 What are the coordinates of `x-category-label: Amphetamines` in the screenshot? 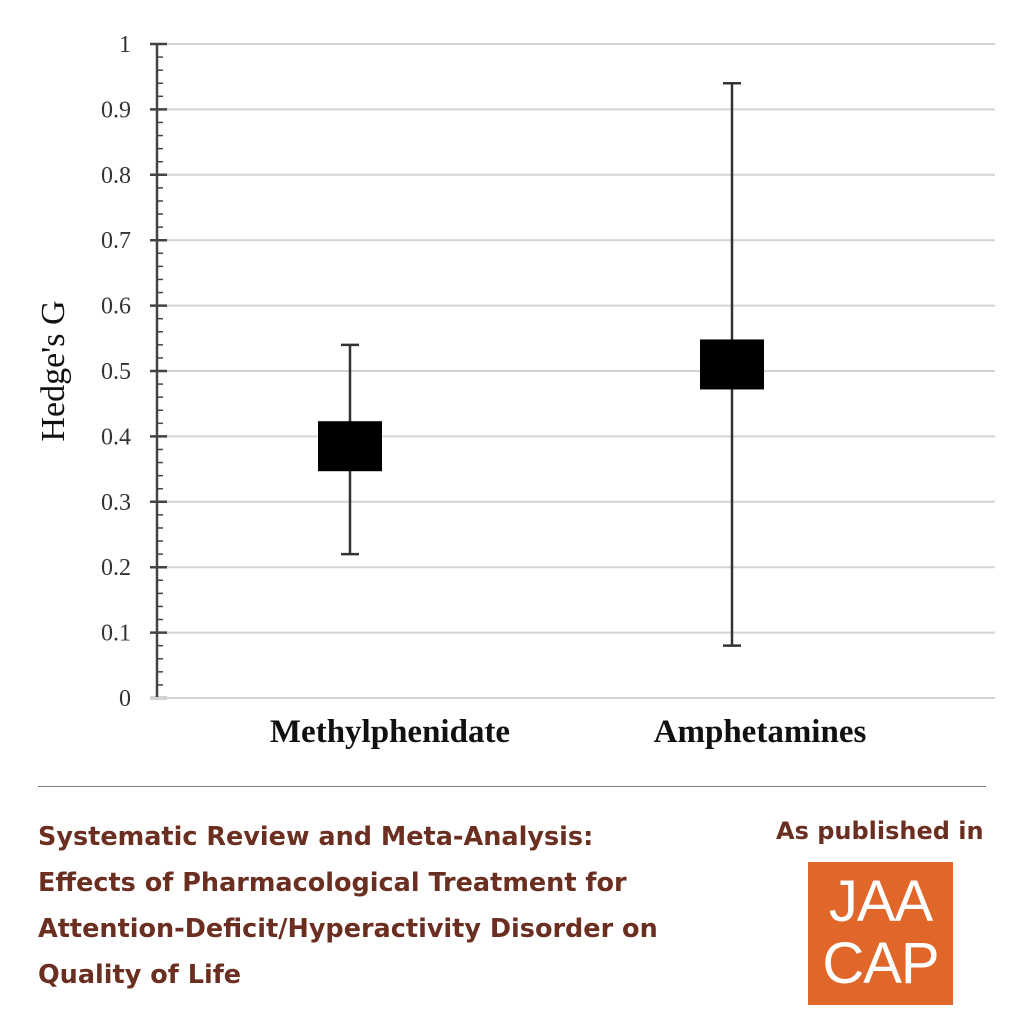 It's located at (760, 732).